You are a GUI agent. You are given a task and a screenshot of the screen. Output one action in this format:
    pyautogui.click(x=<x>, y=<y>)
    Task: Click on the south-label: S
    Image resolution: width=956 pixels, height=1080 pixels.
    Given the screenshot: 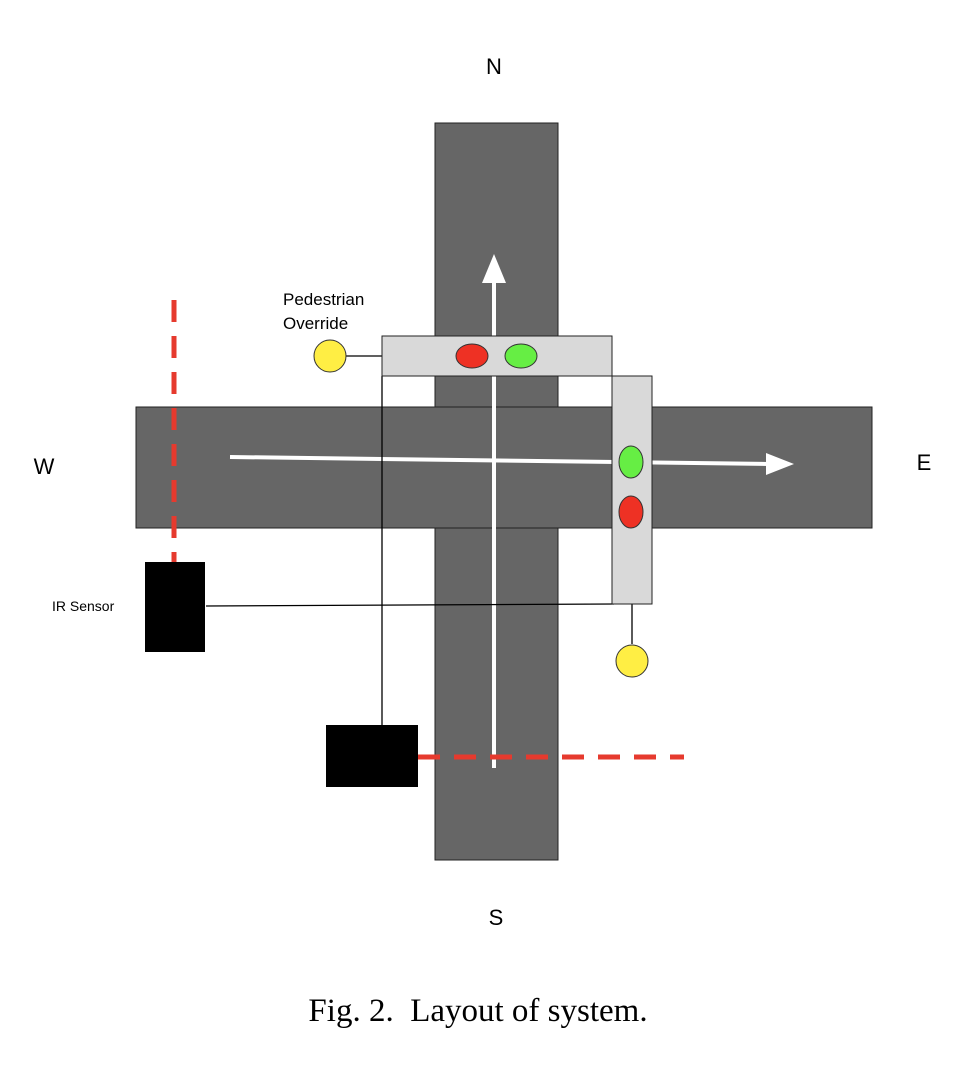 What is the action you would take?
    pyautogui.click(x=496, y=917)
    